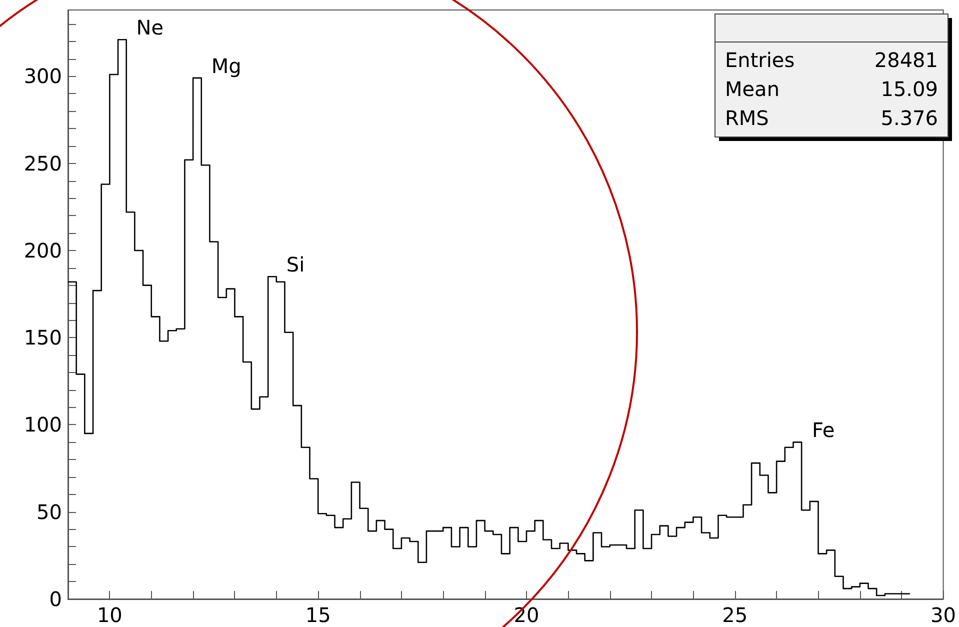 This screenshot has height=627, width=959. What do you see at coordinates (55, 599) in the screenshot?
I see `y-tick-label: 0` at bounding box center [55, 599].